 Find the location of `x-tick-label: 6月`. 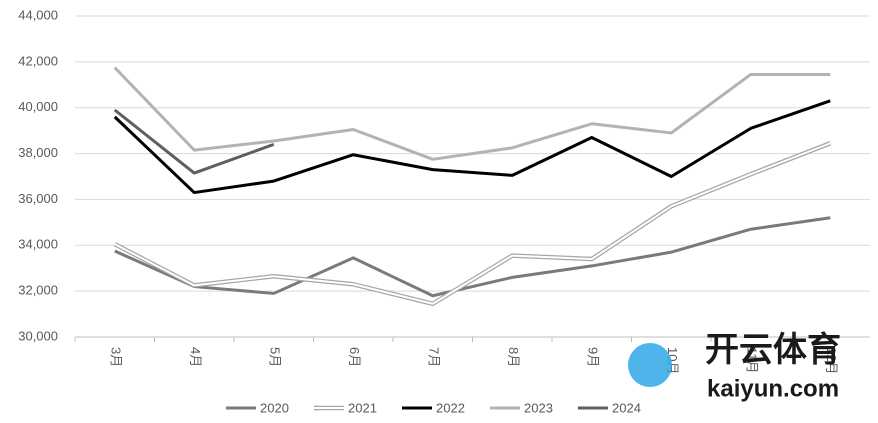

x-tick-label: 6月 is located at coordinates (354, 357).